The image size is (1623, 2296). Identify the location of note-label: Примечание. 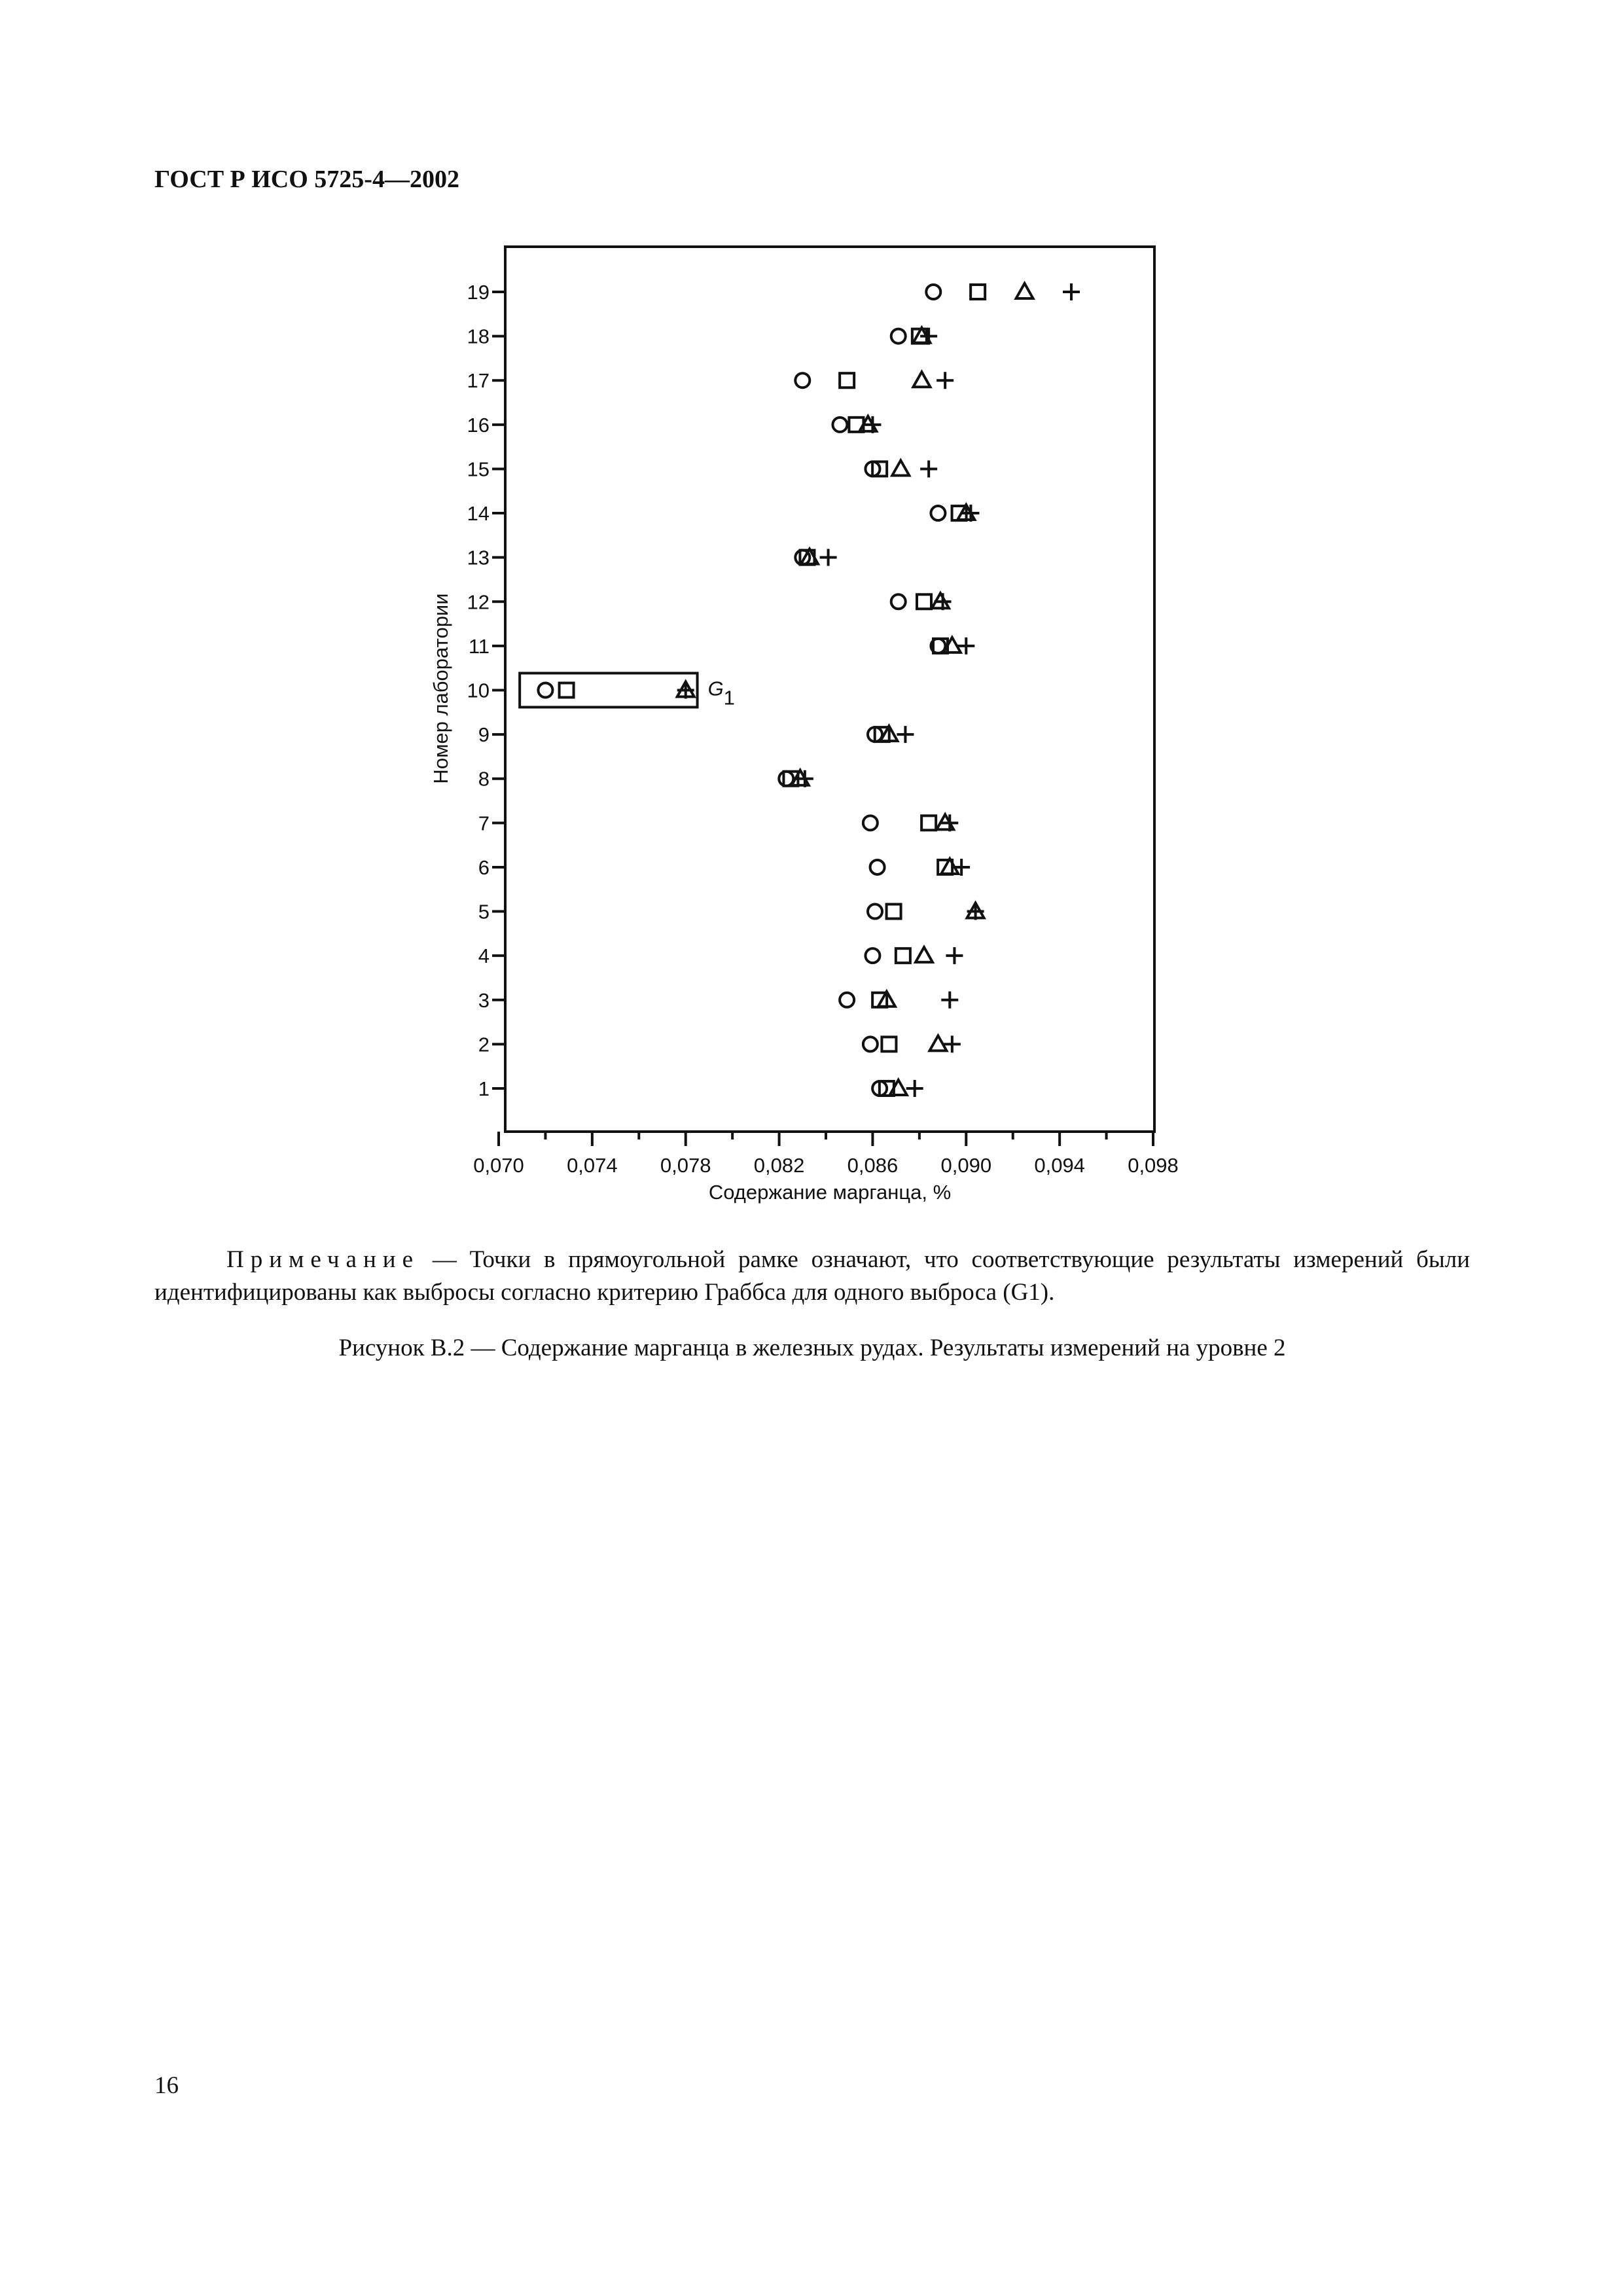
(322, 1259).